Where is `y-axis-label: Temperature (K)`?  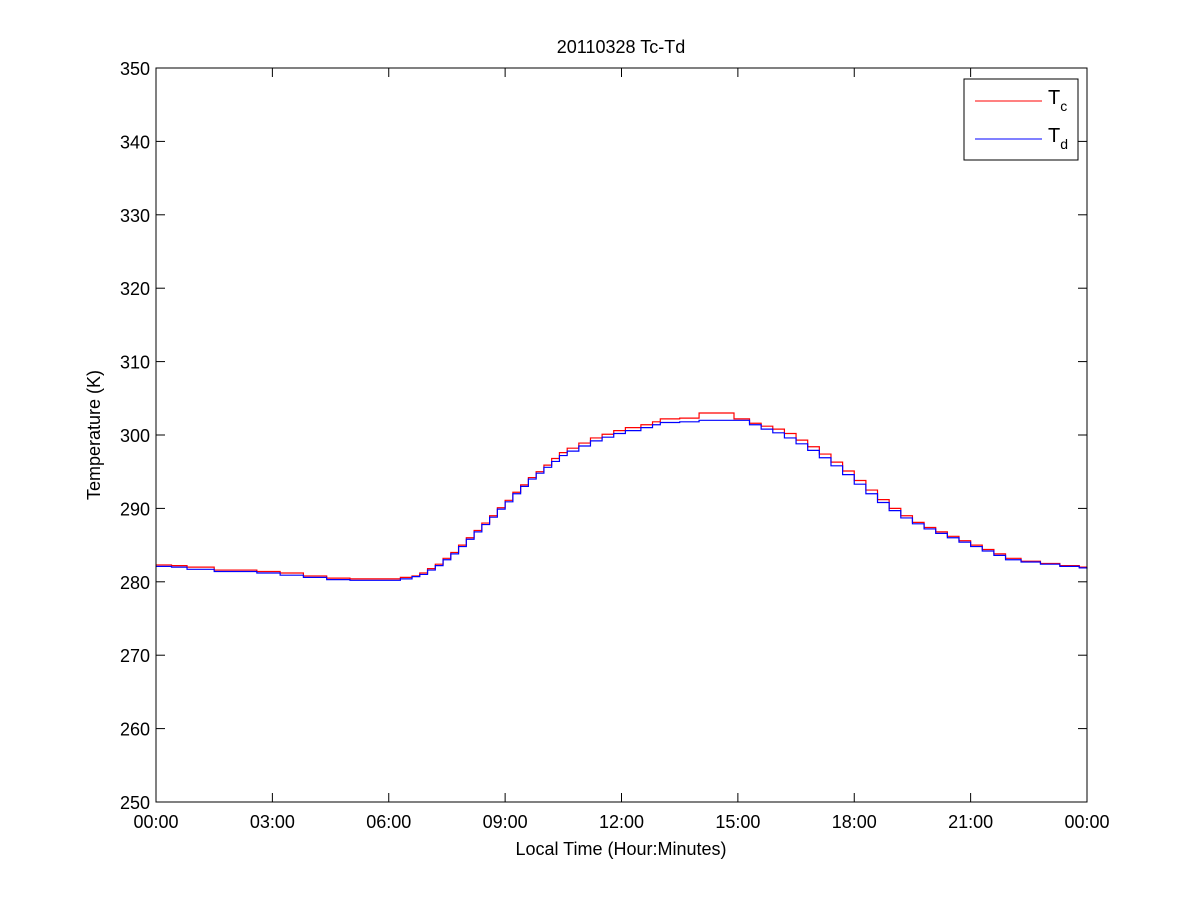
y-axis-label: Temperature (K) is located at coordinates (94, 435).